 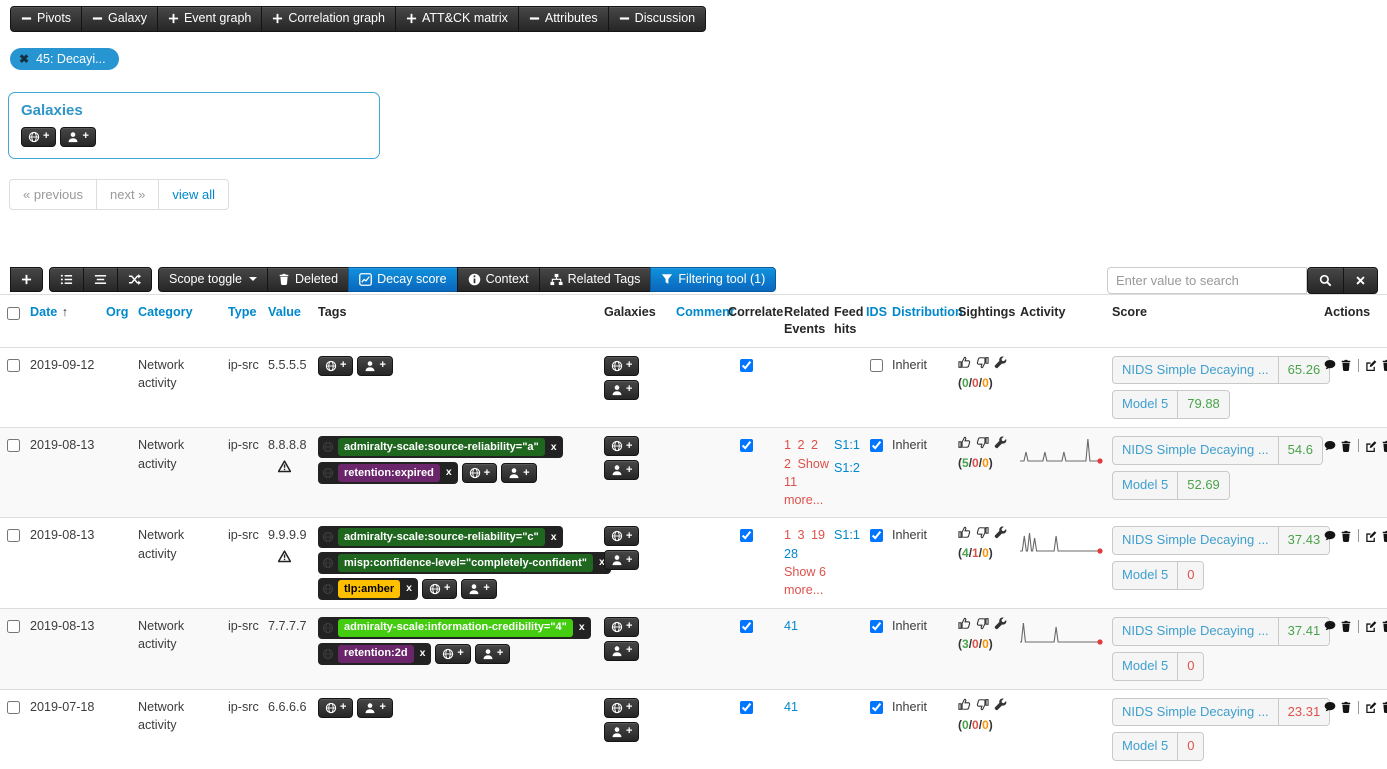 I want to click on toggle-discussion: Discussion, so click(x=657, y=19).